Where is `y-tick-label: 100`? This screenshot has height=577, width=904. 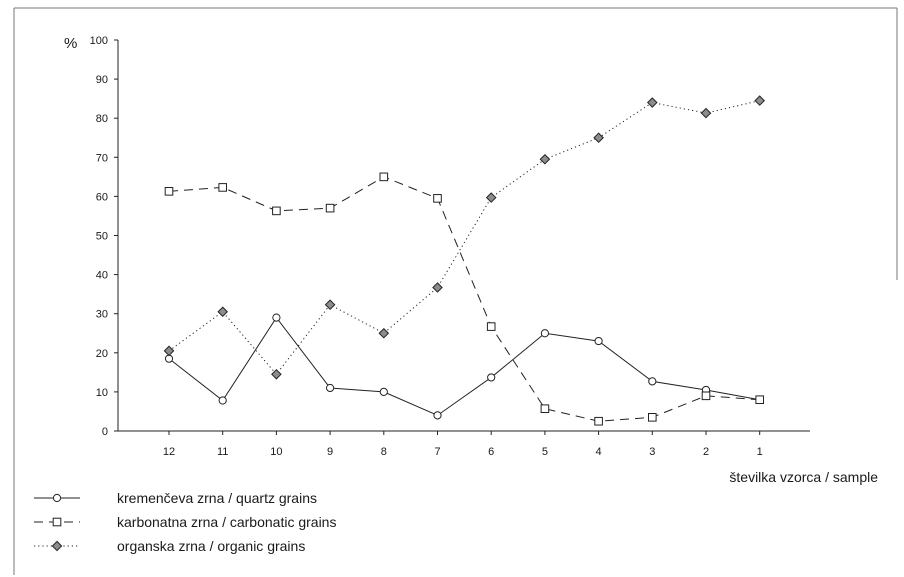 y-tick-label: 100 is located at coordinates (99, 41).